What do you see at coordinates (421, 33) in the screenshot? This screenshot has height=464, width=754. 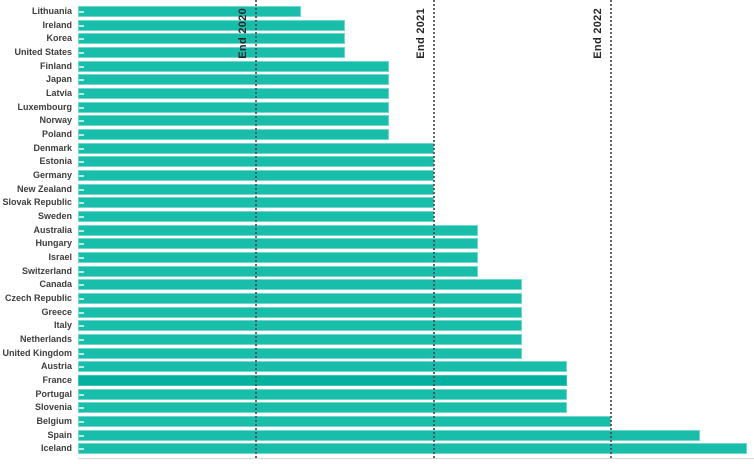 I see `reference-line-label: End 2021` at bounding box center [421, 33].